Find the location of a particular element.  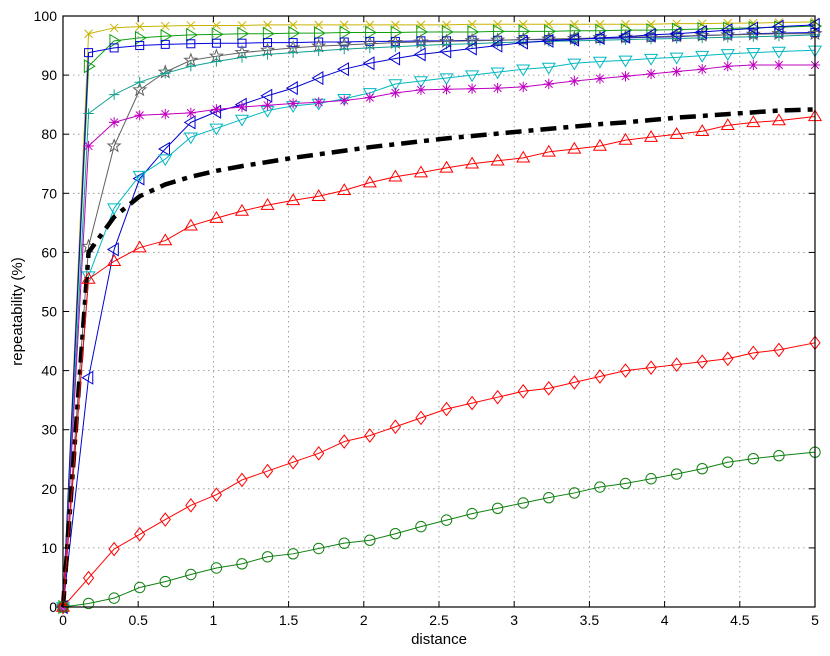

x-tick-label: 4 is located at coordinates (665, 620).